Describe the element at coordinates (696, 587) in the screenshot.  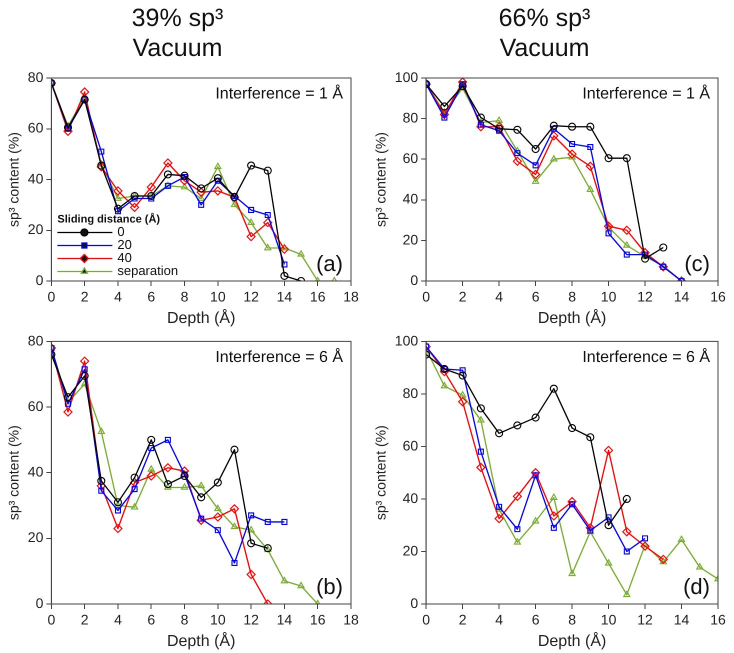
I see `annotation: (d)` at that location.